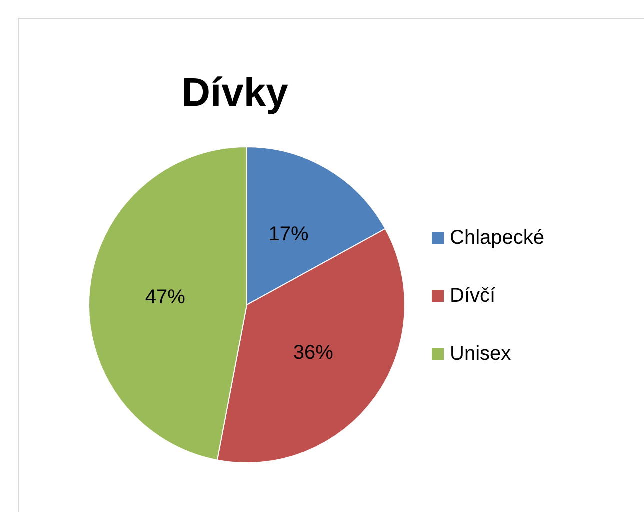 Image resolution: width=644 pixels, height=512 pixels. Describe the element at coordinates (288, 234) in the screenshot. I see `data-label: 17%` at that location.